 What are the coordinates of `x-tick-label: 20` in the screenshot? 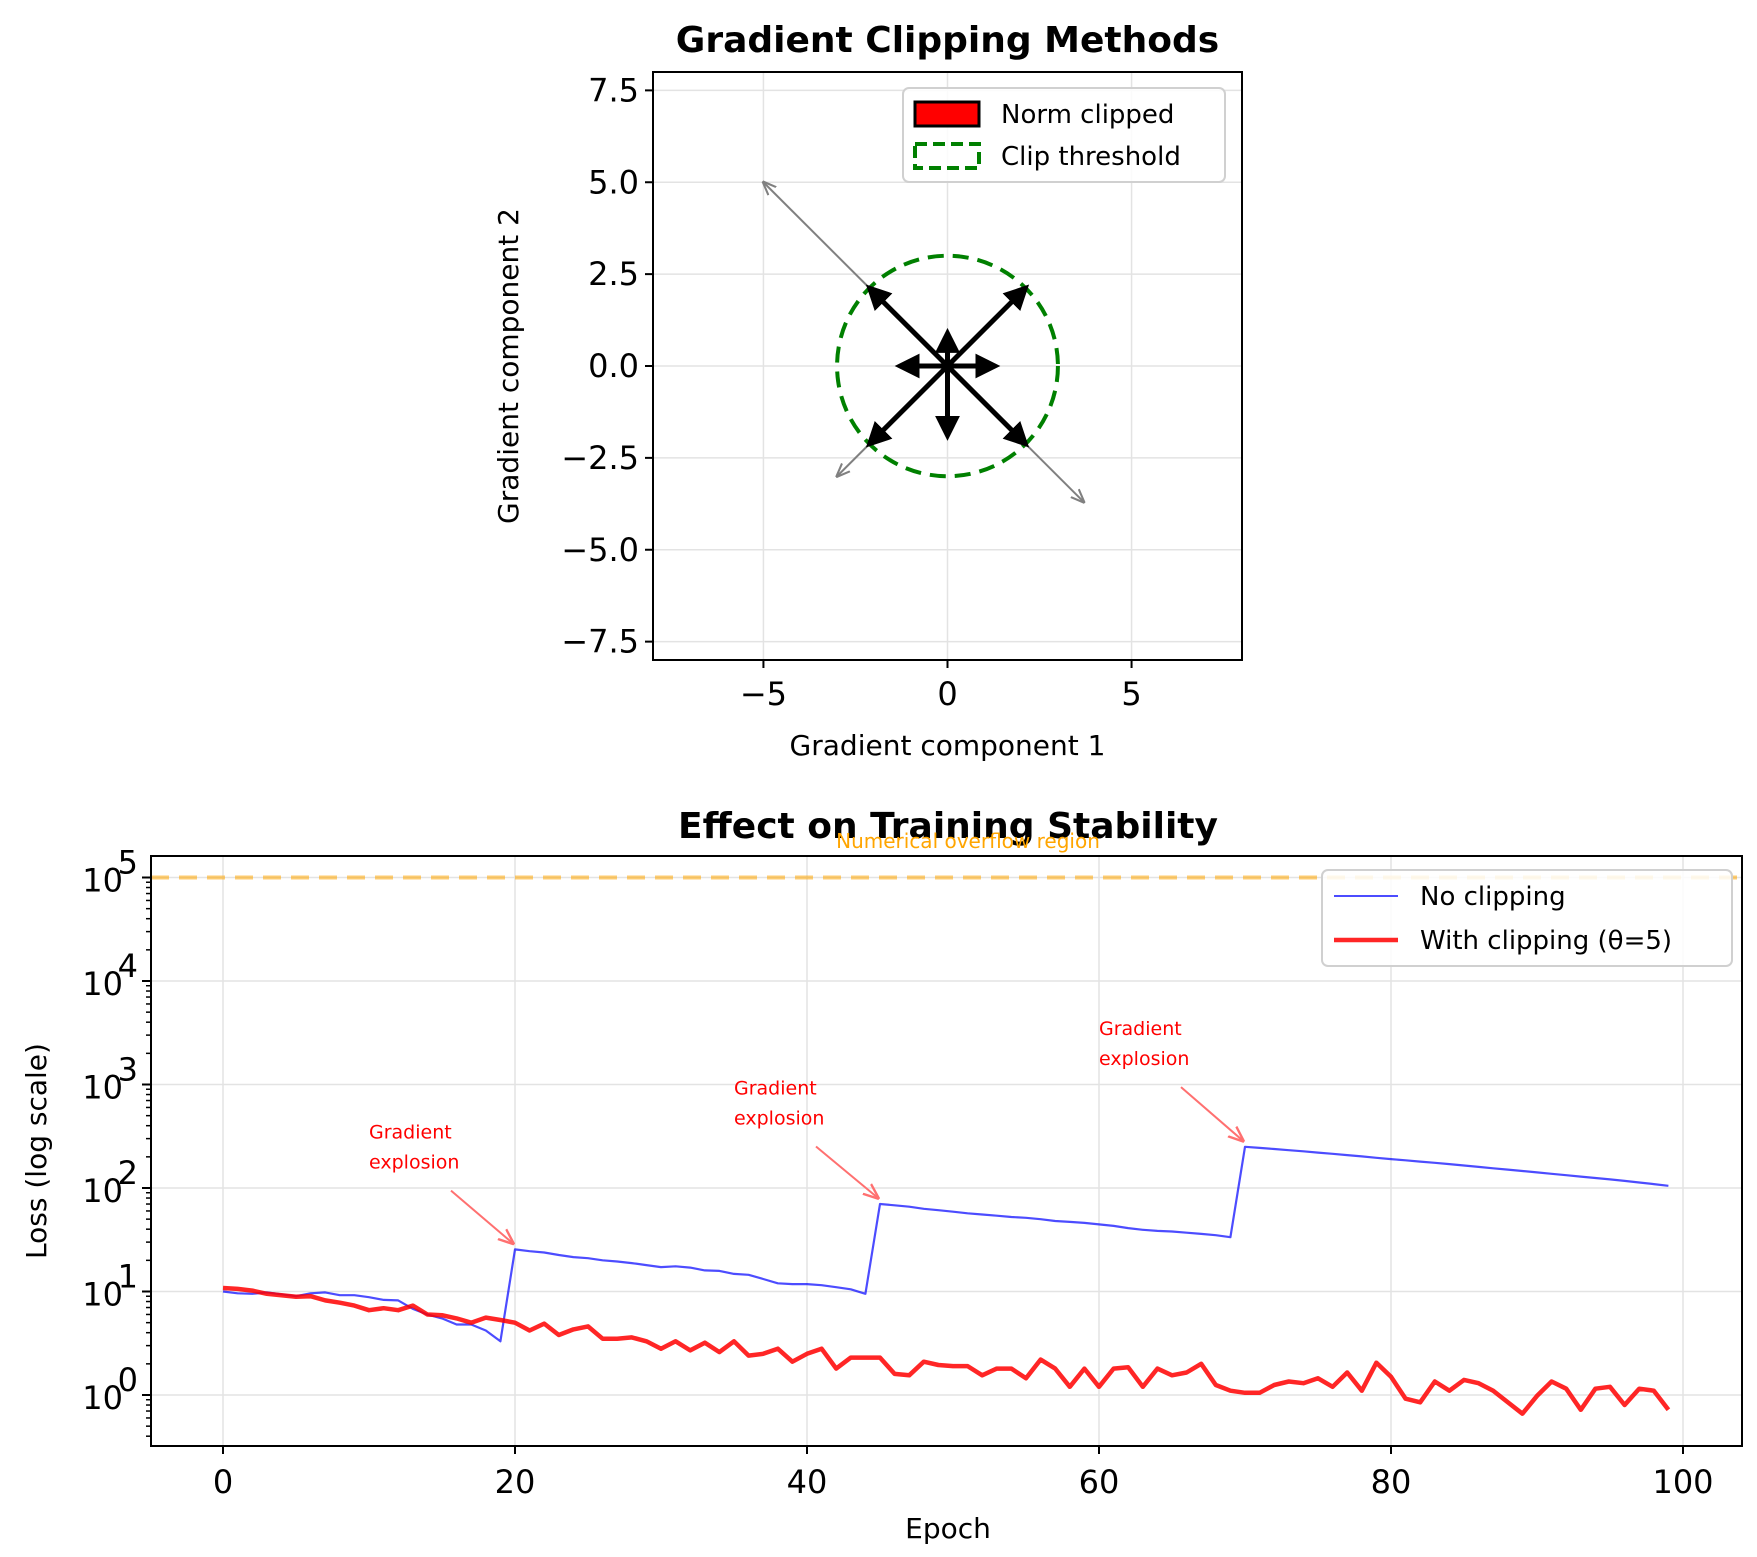 It's located at (515, 1482).